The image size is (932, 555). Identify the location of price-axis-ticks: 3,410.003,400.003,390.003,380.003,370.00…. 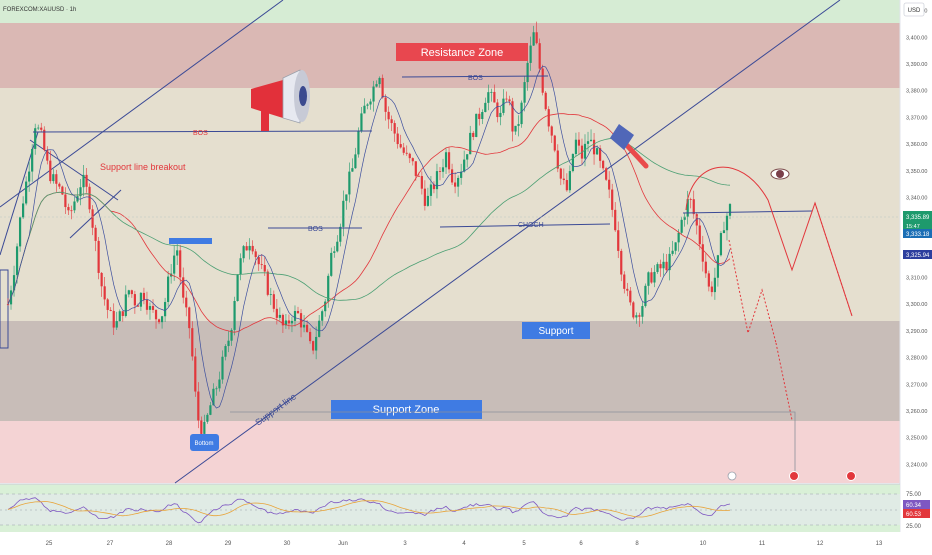
(916, 239).